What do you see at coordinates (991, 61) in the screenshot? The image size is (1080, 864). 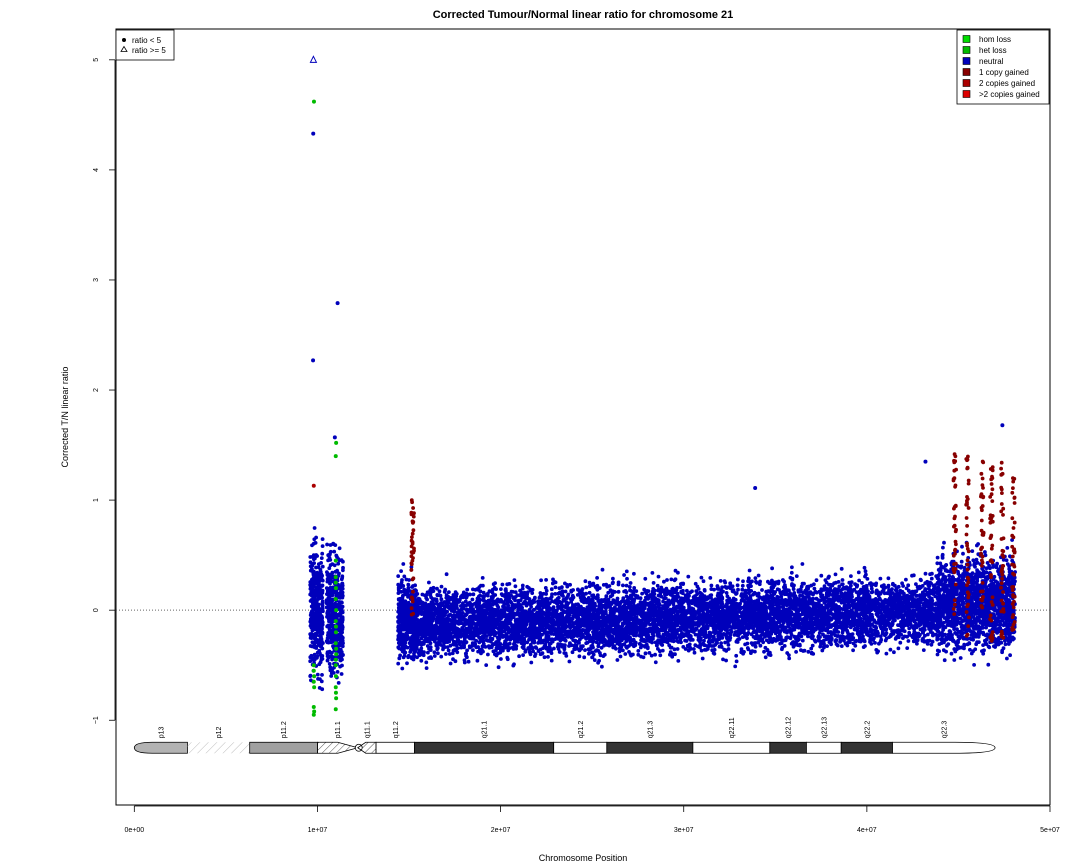 I see `color-legend-label: neutral` at bounding box center [991, 61].